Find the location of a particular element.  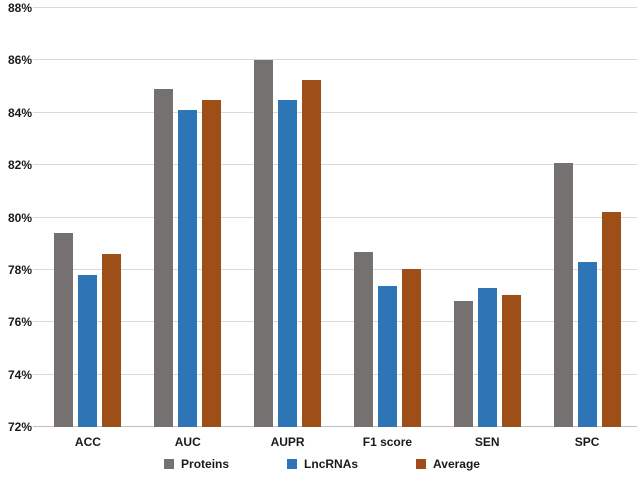

bar-proteins-f1-score is located at coordinates (363, 339).